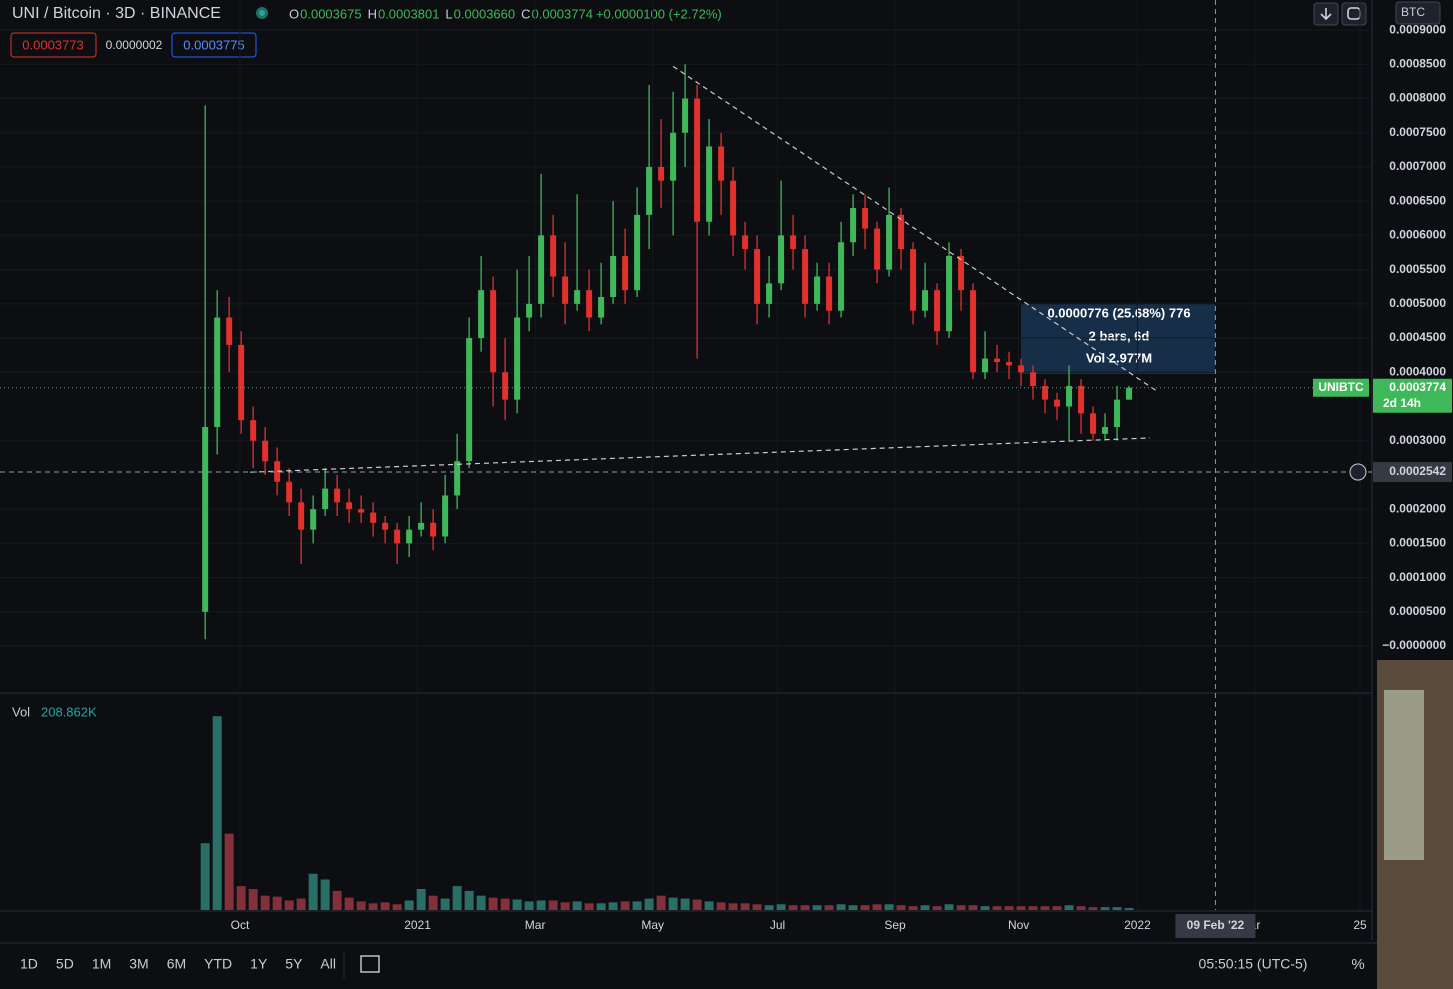  I want to click on y-tick-label: 0.0005000, so click(1417, 303).